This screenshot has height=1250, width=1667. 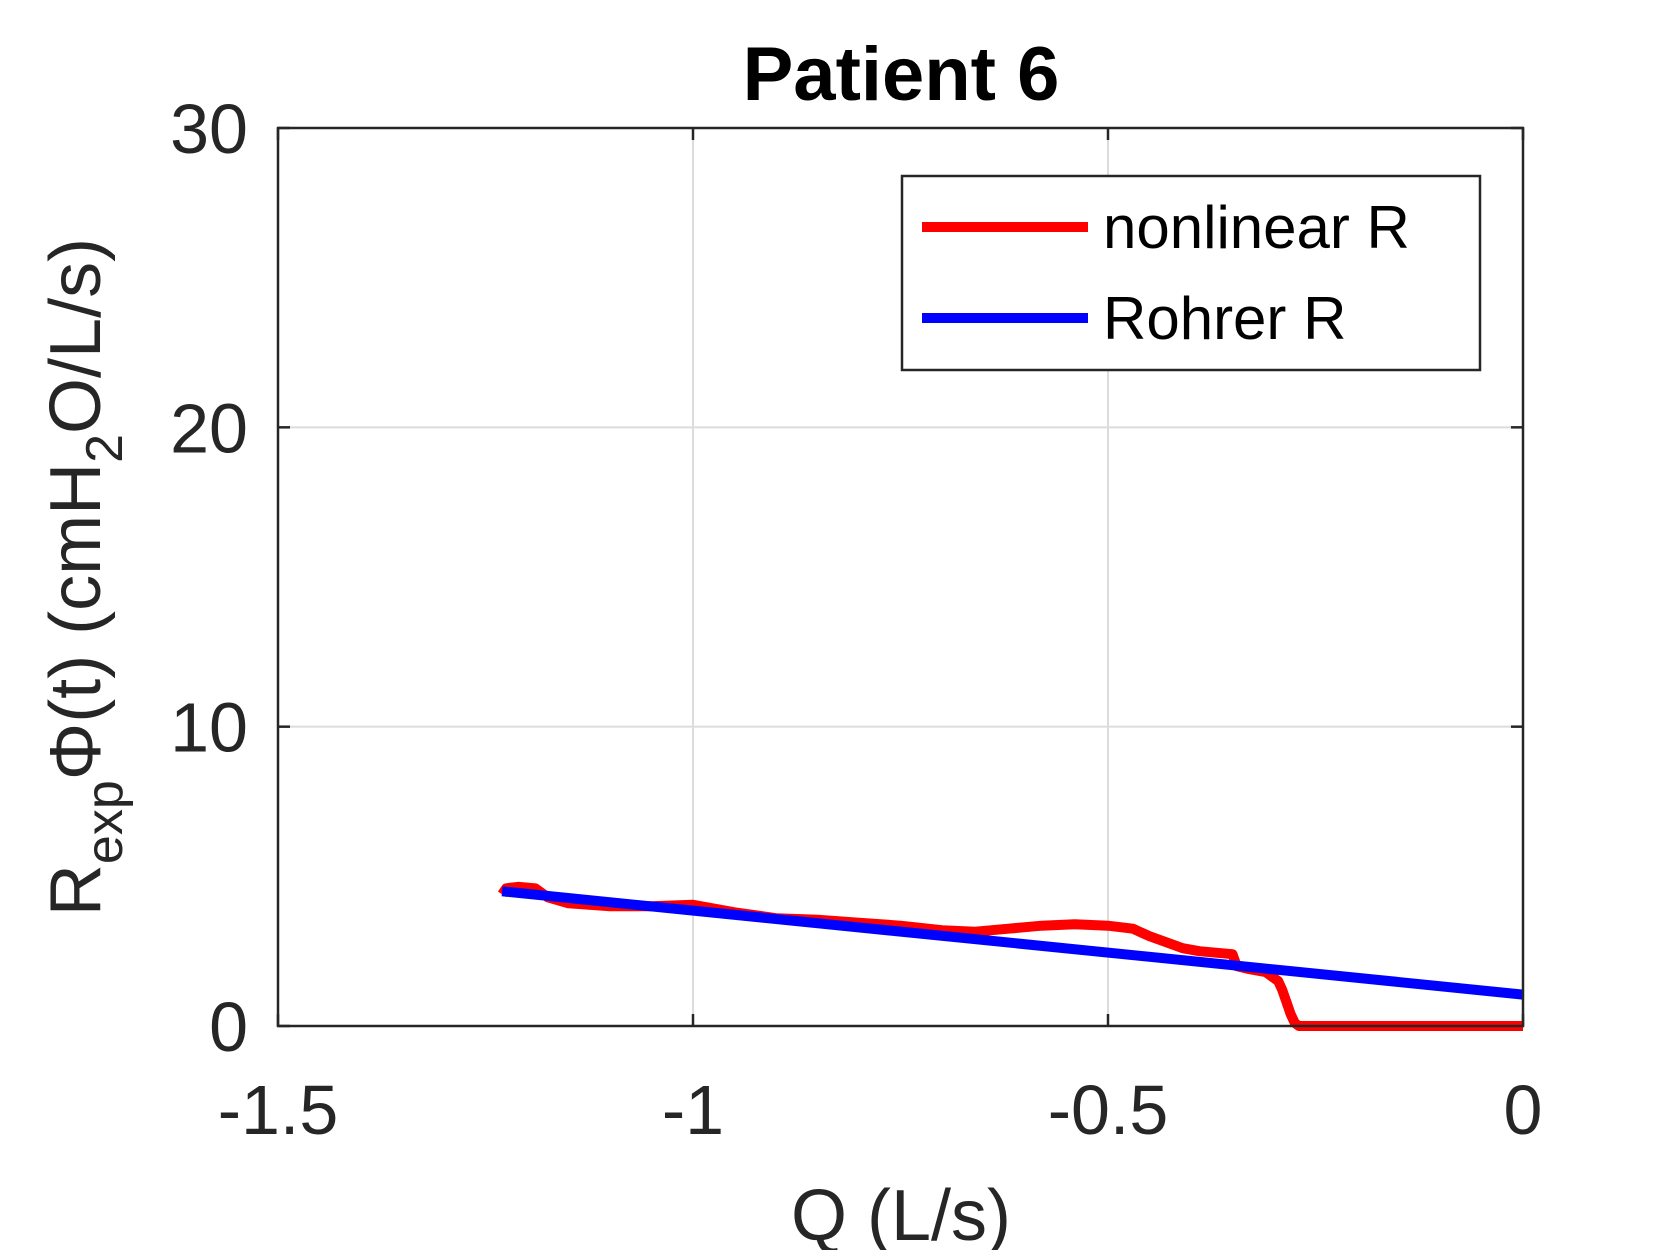 What do you see at coordinates (105, 822) in the screenshot?
I see `y-axis-label-base-sub: exp` at bounding box center [105, 822].